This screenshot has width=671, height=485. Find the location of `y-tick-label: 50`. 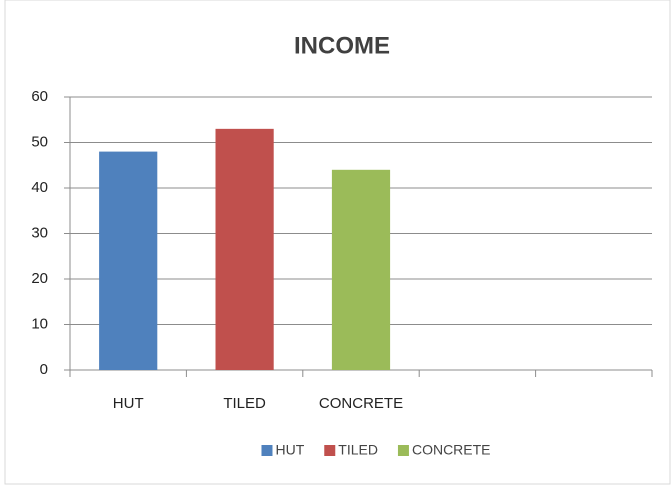

y-tick-label: 50 is located at coordinates (39, 141).